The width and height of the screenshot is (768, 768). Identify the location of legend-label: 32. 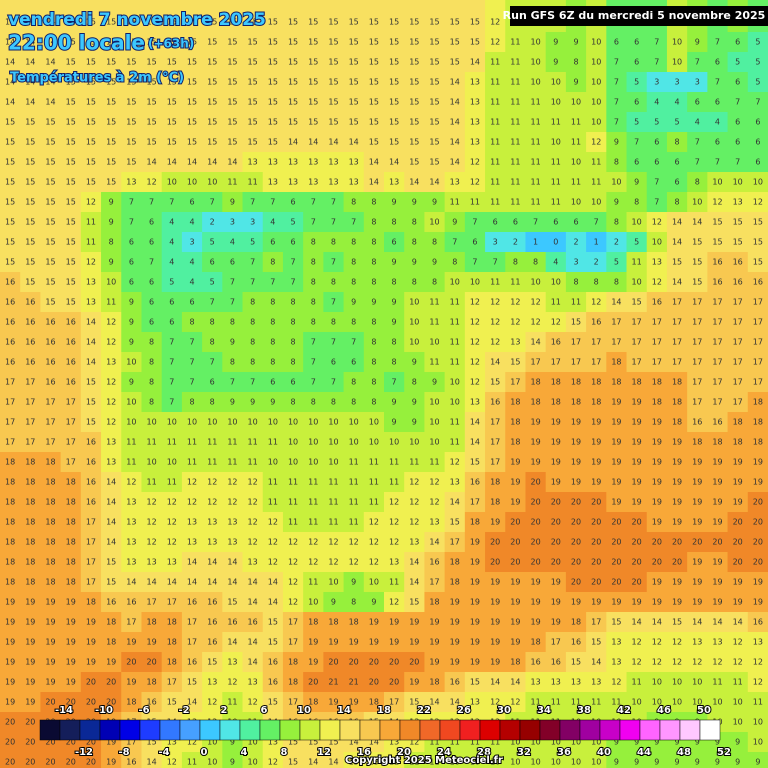
(524, 752).